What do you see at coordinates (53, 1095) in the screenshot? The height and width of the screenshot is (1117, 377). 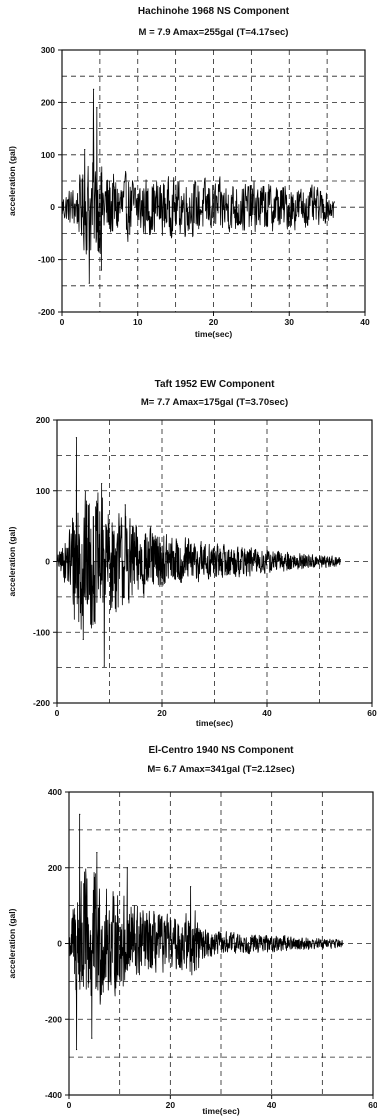 I see `y-tick-label: -400` at bounding box center [53, 1095].